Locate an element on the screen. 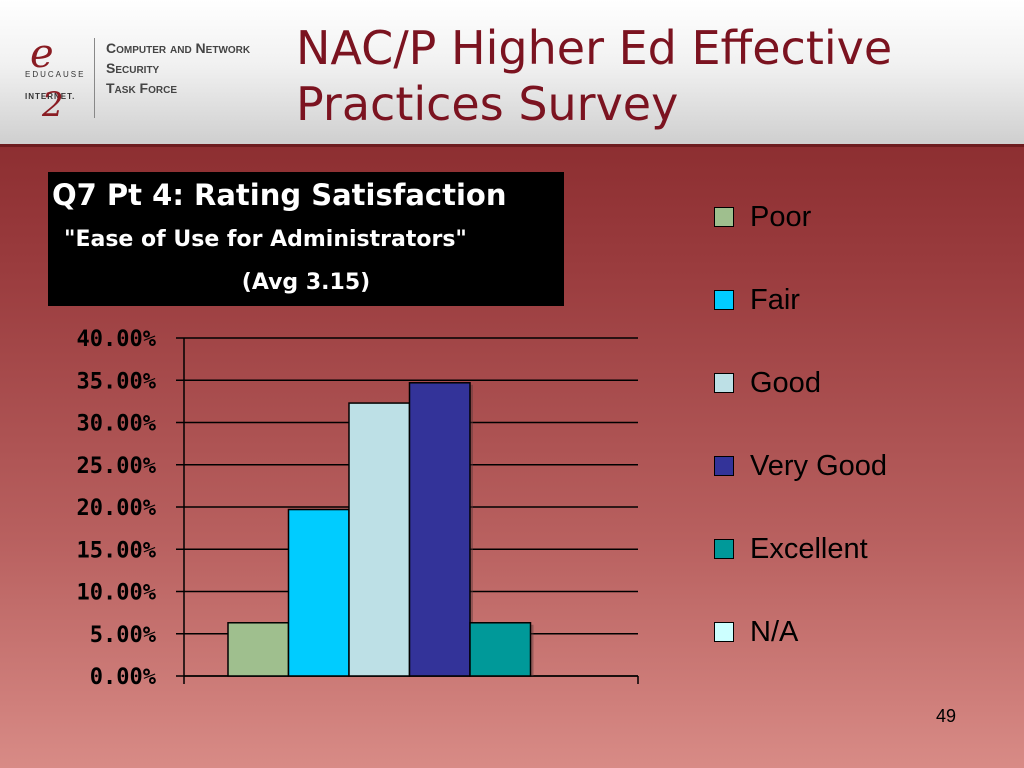 This screenshot has width=1024, height=768. legend-item: Very Good is located at coordinates (800, 466).